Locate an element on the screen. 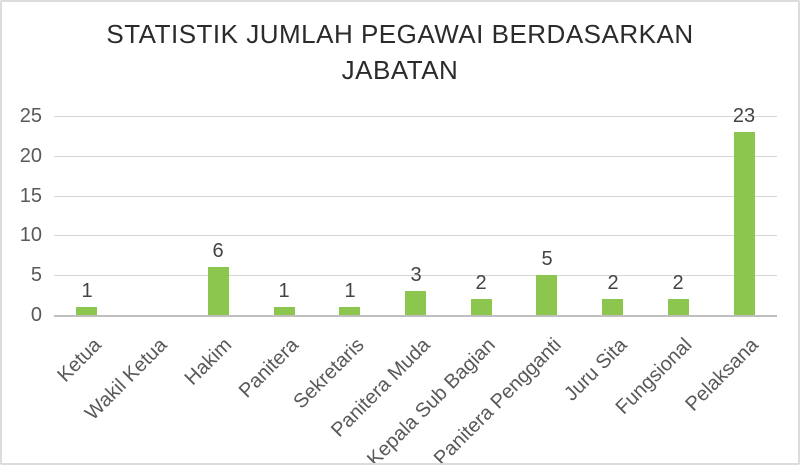 The image size is (800, 465). x-axis-line is located at coordinates (415, 316).